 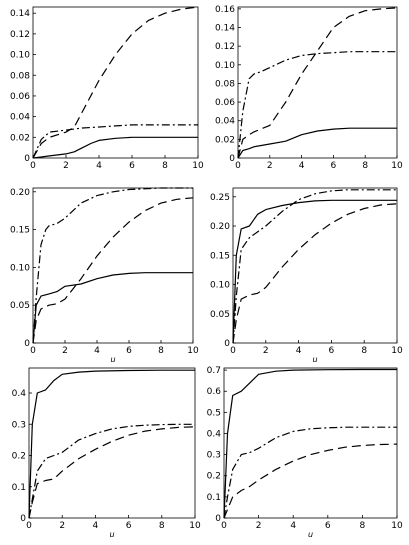 I want to click on panel-2: 0 2 4 6 8 10 0 0.02 0.04 0.06 0.08 0.10 0.12 0.14 0.16, so click(x=309, y=88).